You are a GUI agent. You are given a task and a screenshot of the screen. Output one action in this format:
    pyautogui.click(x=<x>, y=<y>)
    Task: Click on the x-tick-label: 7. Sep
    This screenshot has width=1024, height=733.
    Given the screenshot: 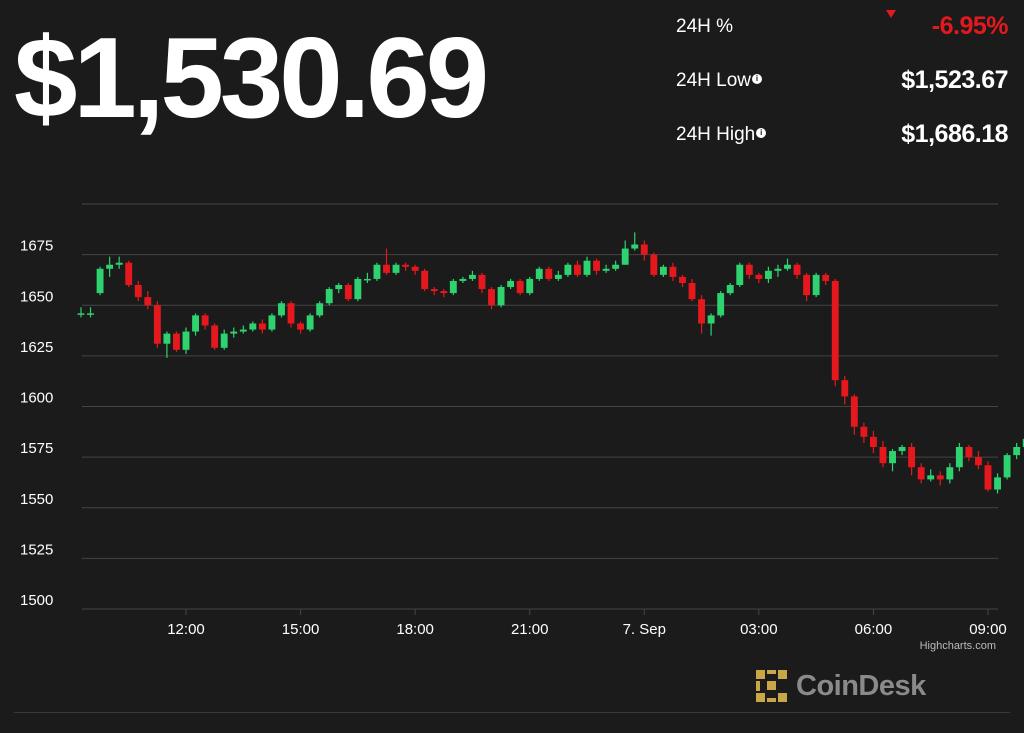 What is the action you would take?
    pyautogui.click(x=644, y=629)
    